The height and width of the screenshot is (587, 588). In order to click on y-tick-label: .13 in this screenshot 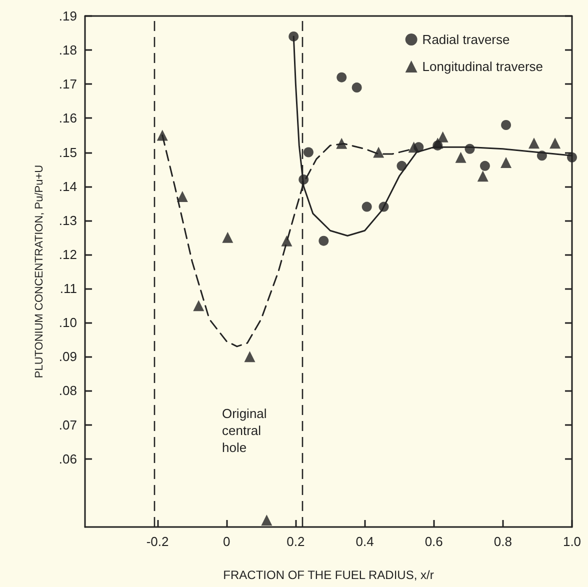, I will do `click(67, 220)`.